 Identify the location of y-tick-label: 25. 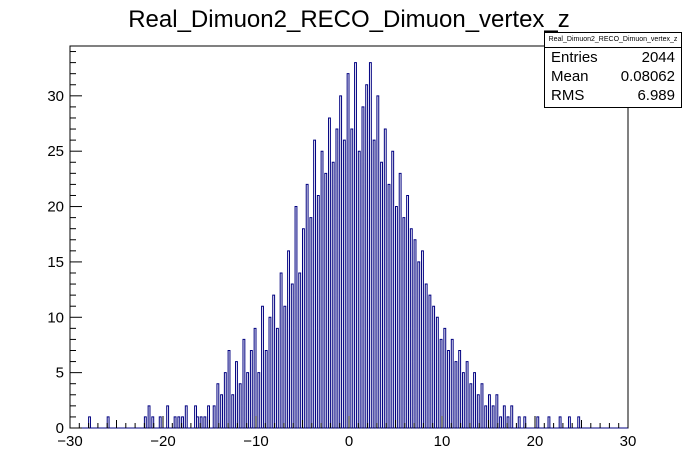
(55, 151).